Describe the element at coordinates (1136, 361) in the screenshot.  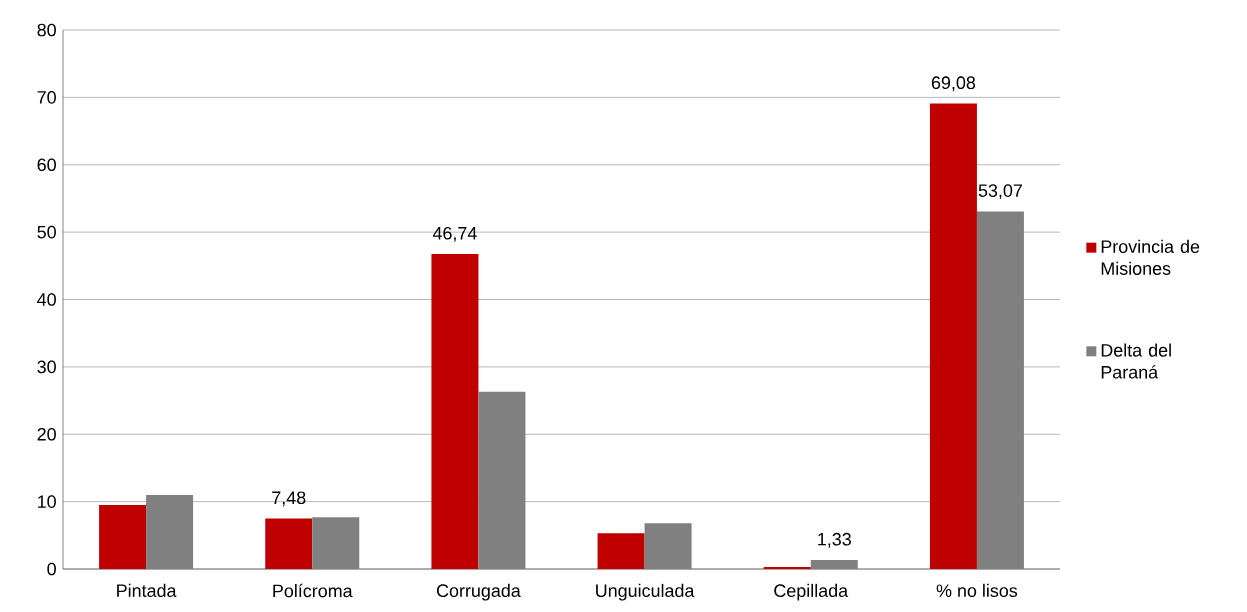
I see `legend-label: Delta del Paraná` at that location.